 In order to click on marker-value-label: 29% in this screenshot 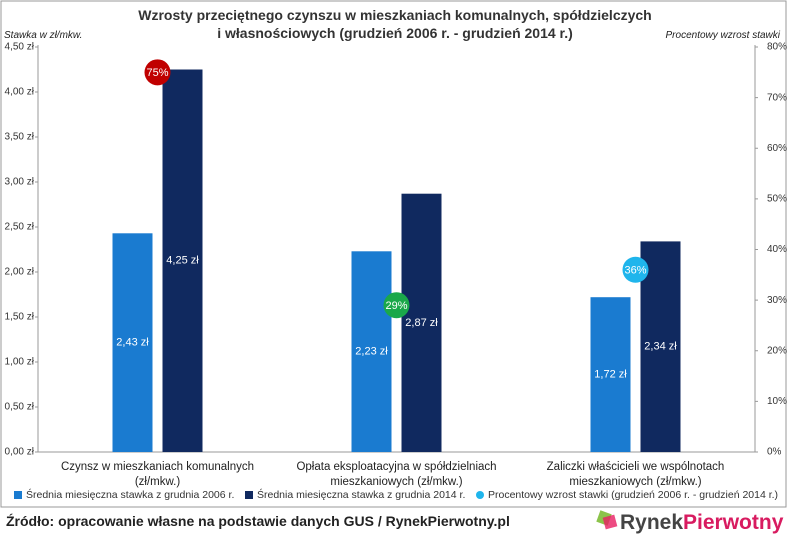, I will do `click(396, 306)`.